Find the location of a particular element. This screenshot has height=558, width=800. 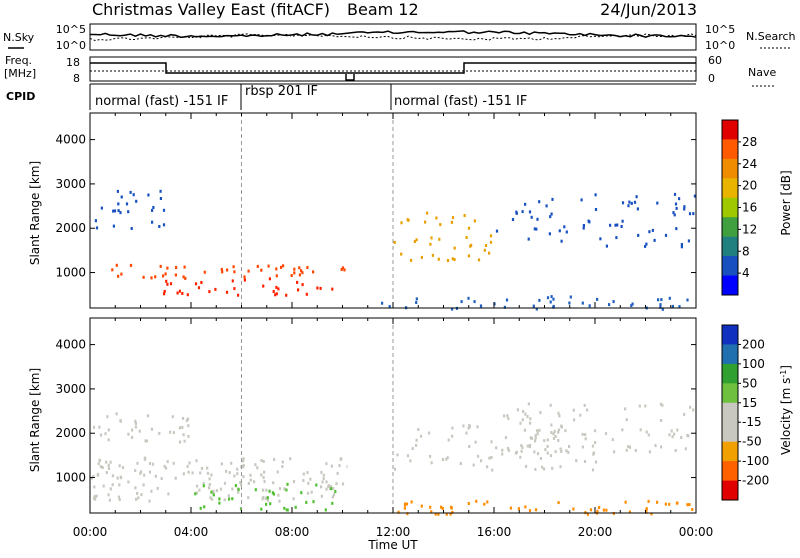

x-tick-label: 00:00 is located at coordinates (90, 532).